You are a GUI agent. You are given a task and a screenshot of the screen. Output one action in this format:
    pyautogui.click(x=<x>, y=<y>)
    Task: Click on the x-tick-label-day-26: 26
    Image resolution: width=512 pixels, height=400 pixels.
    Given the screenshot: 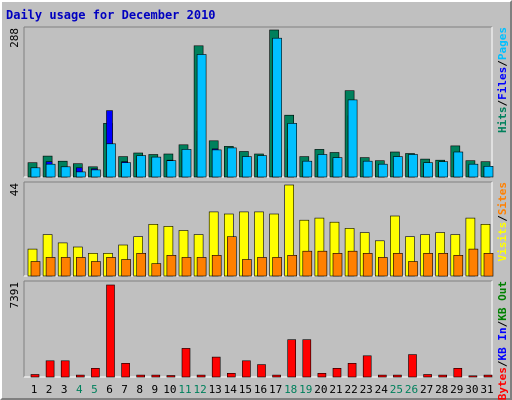 What is the action you would take?
    pyautogui.click(x=411, y=389)
    